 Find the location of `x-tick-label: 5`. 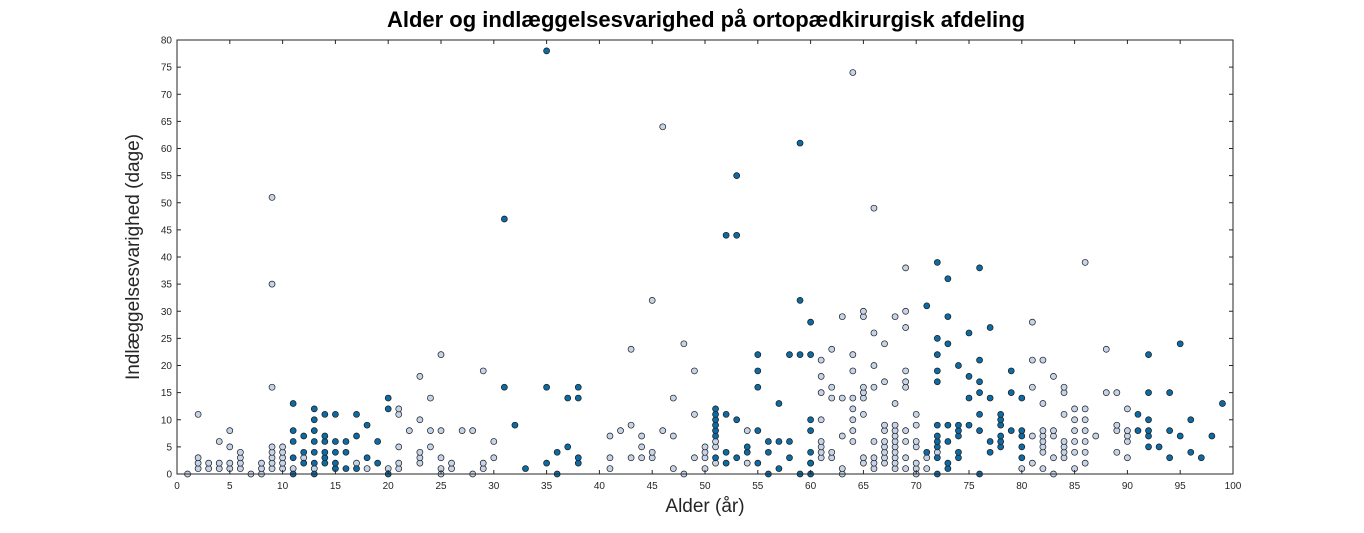

x-tick-label: 5 is located at coordinates (230, 486).